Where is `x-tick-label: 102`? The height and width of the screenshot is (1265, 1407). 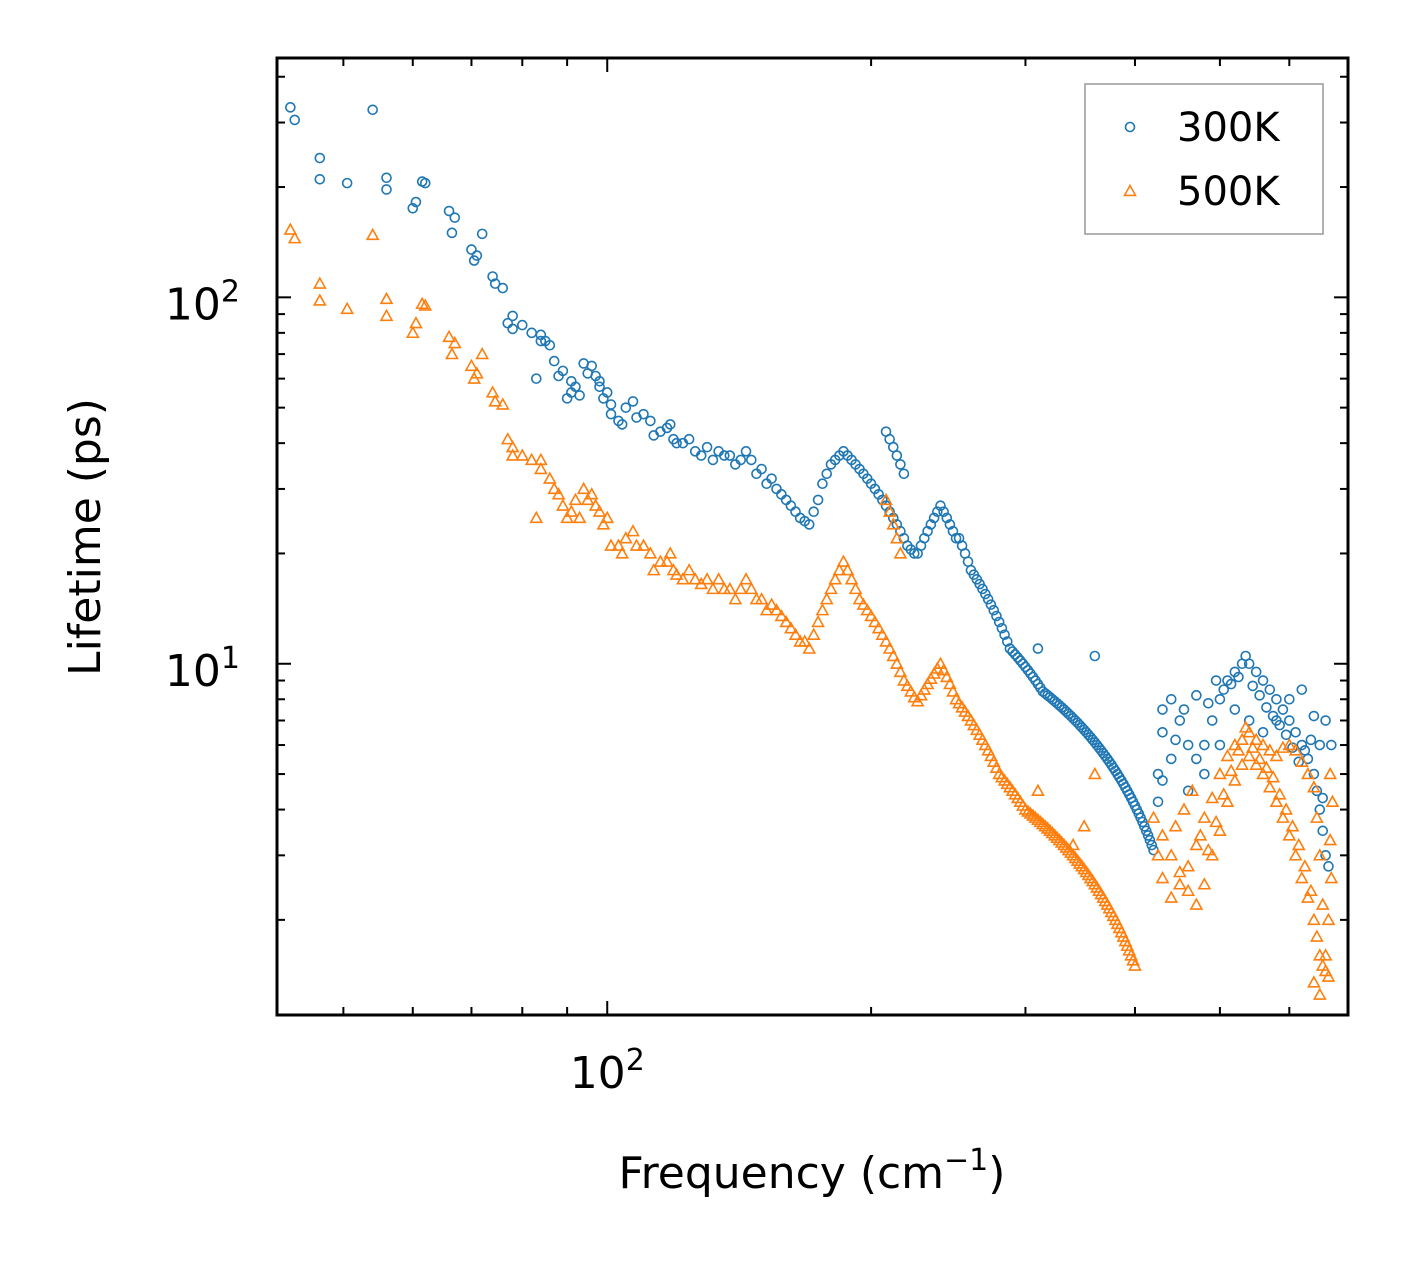
x-tick-label: 102 is located at coordinates (607, 1071).